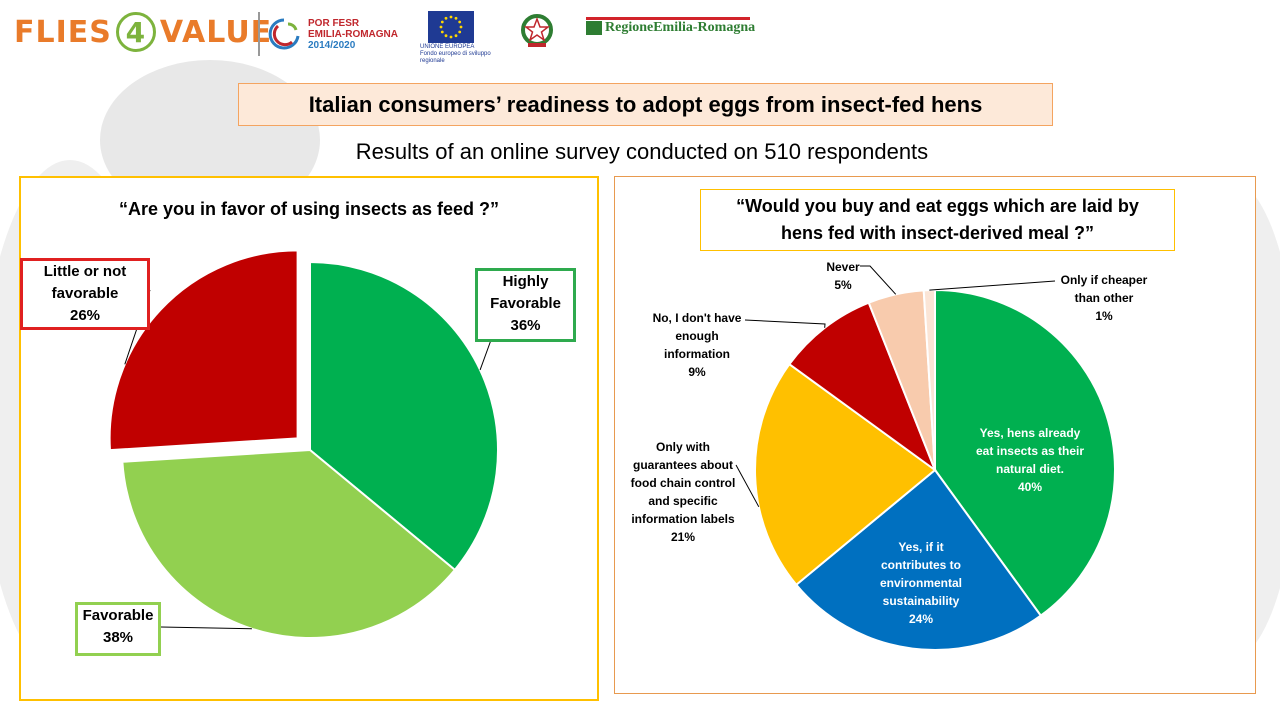 The width and height of the screenshot is (1280, 720). Describe the element at coordinates (206, 628) in the screenshot. I see `leader-line-favorable` at that location.